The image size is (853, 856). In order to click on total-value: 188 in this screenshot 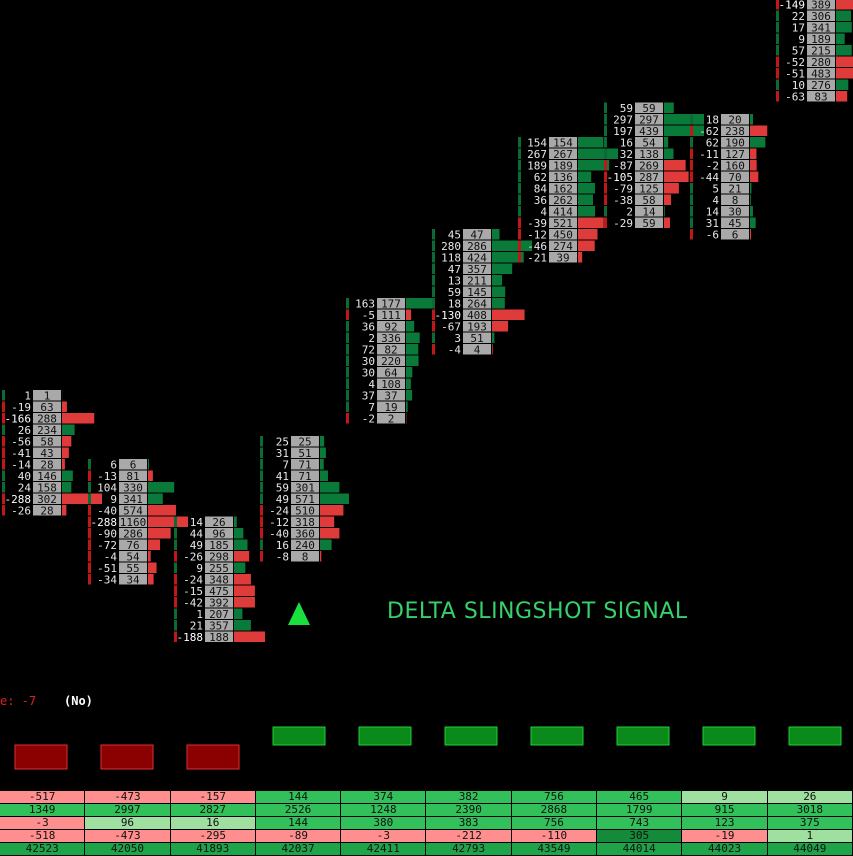, I will do `click(219, 637)`.